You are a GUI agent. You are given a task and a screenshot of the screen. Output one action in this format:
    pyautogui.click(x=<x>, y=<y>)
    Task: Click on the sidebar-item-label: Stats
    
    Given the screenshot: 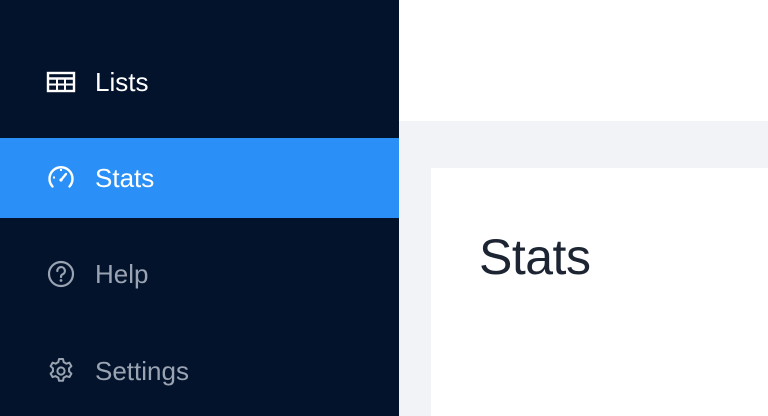 What is the action you would take?
    pyautogui.click(x=125, y=177)
    